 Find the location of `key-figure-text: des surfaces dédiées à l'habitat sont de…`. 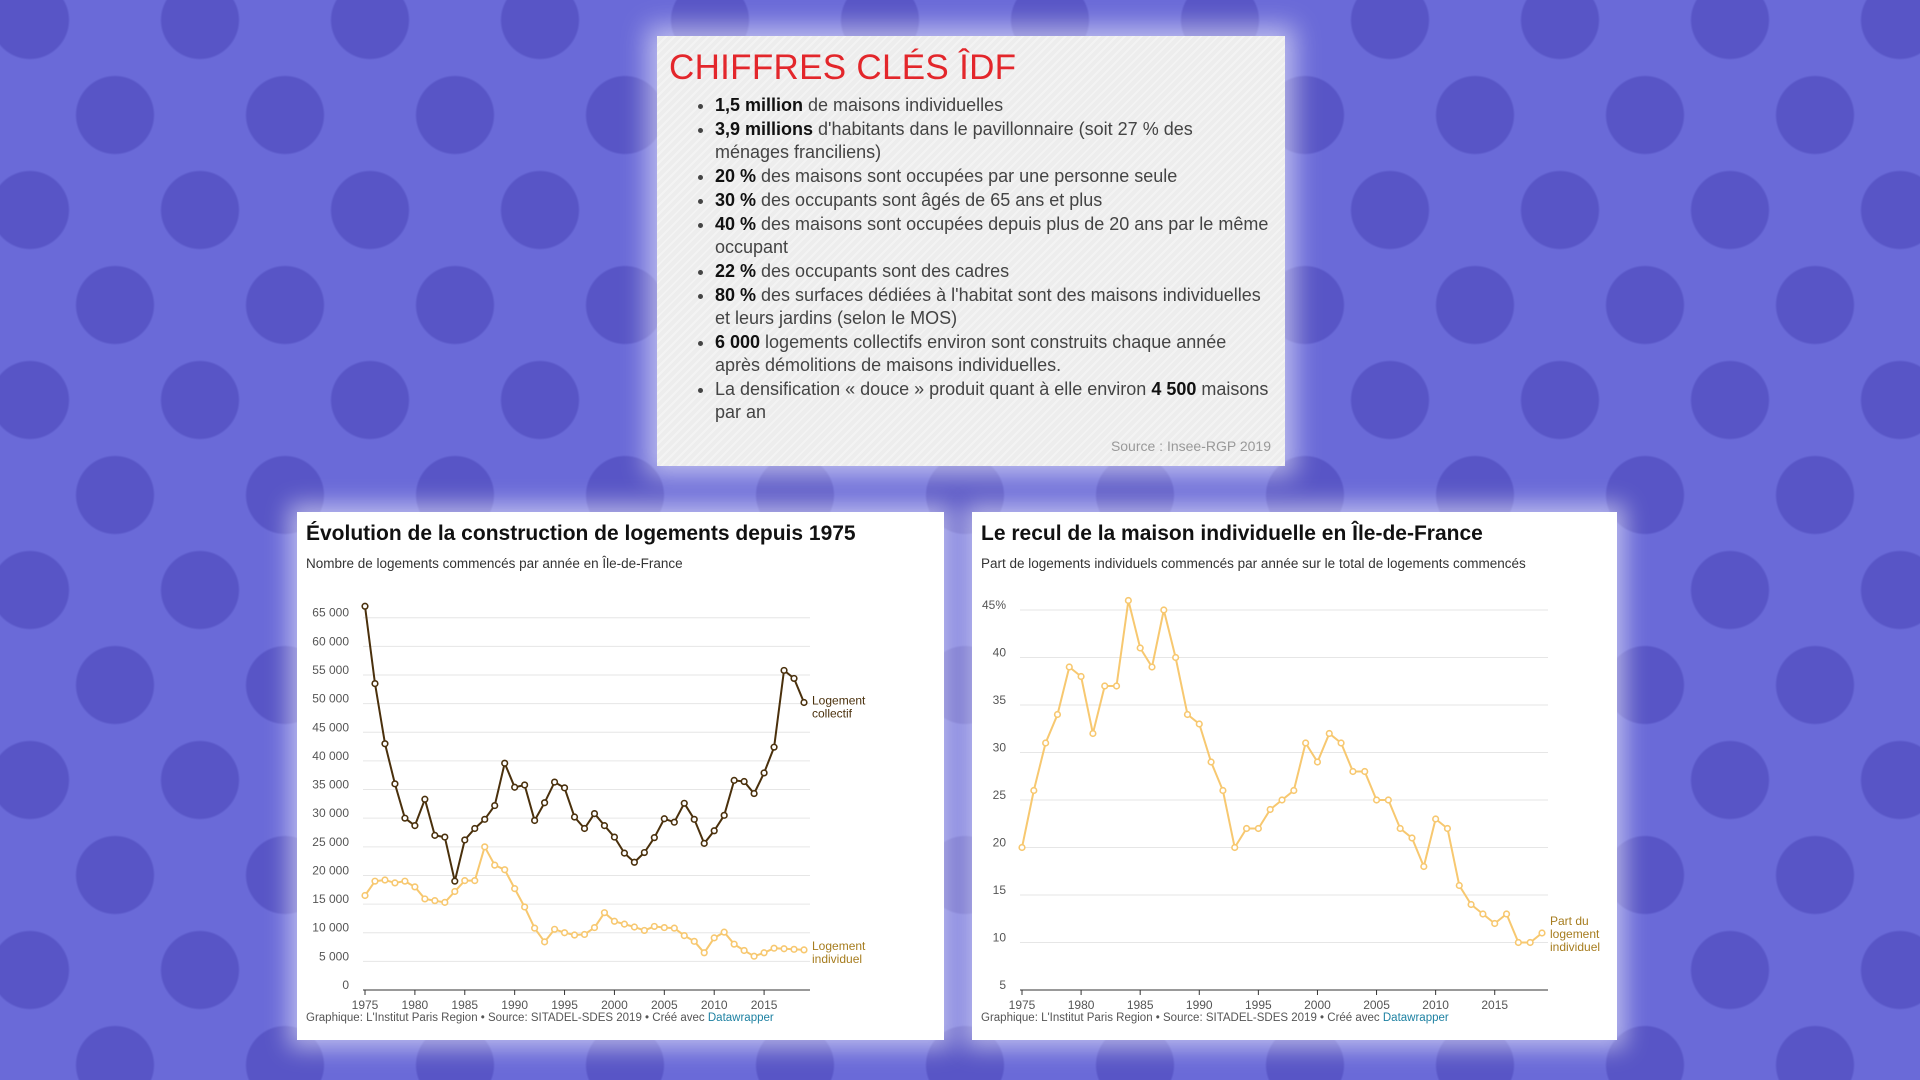

key-figure-text: des surfaces dédiées à l'habitat sont de… is located at coordinates (988, 306).